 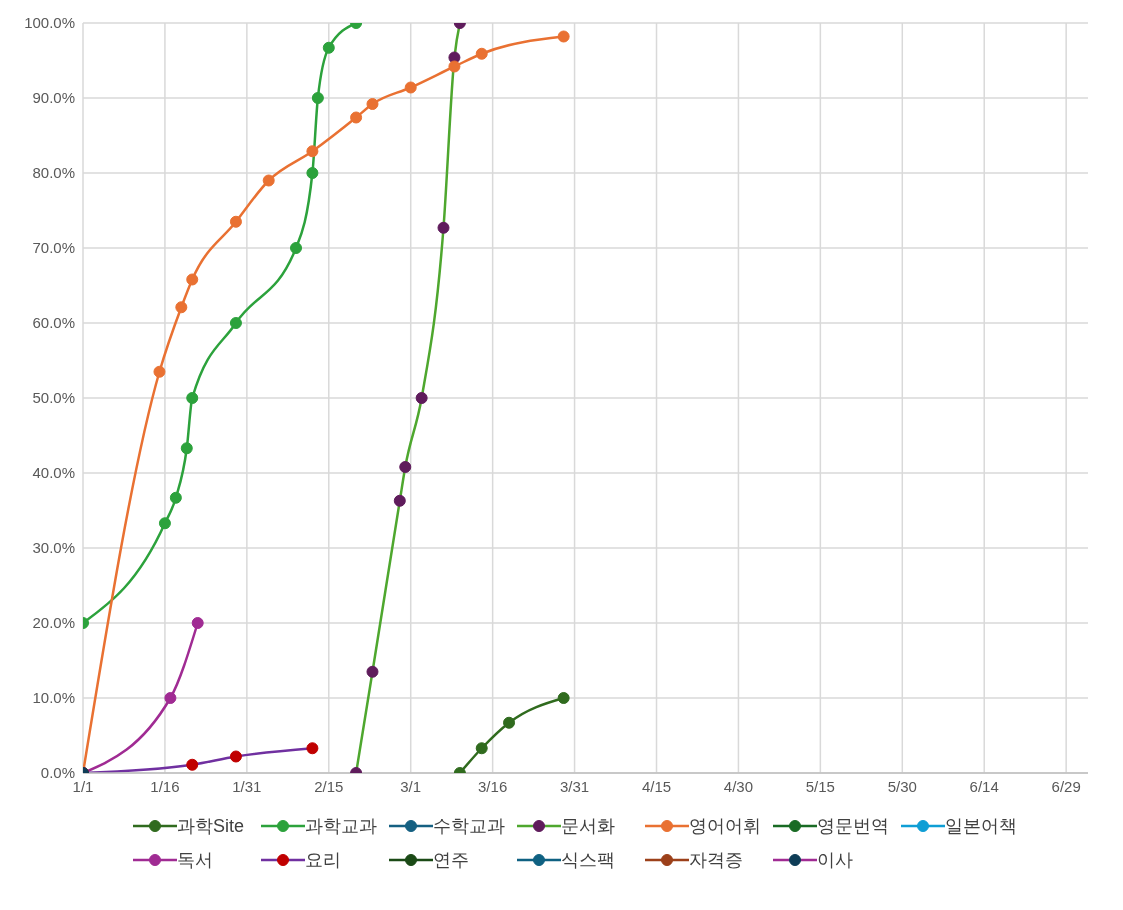 I want to click on legend-label: 과학교과, so click(x=341, y=826).